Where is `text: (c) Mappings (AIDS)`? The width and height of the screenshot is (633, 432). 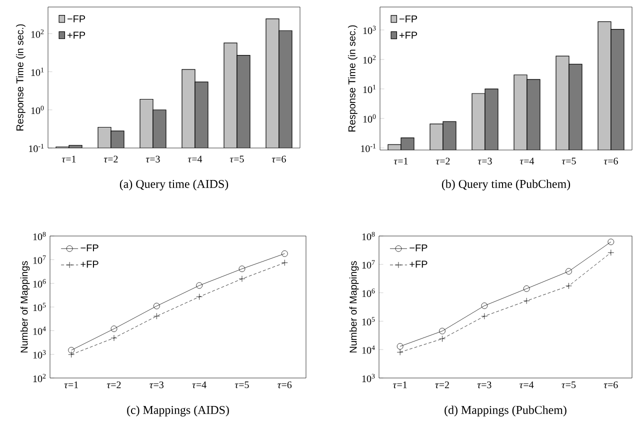 text: (c) Mappings (AIDS) is located at coordinates (178, 411).